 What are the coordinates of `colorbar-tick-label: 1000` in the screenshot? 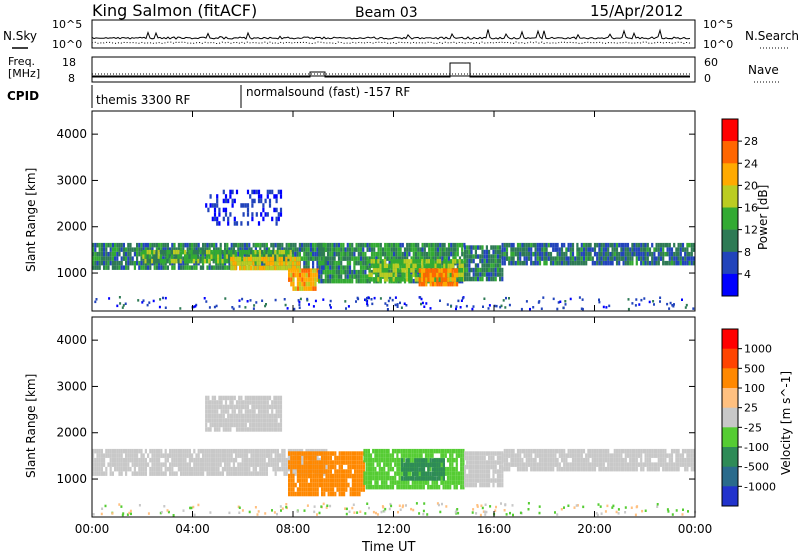 It's located at (758, 349).